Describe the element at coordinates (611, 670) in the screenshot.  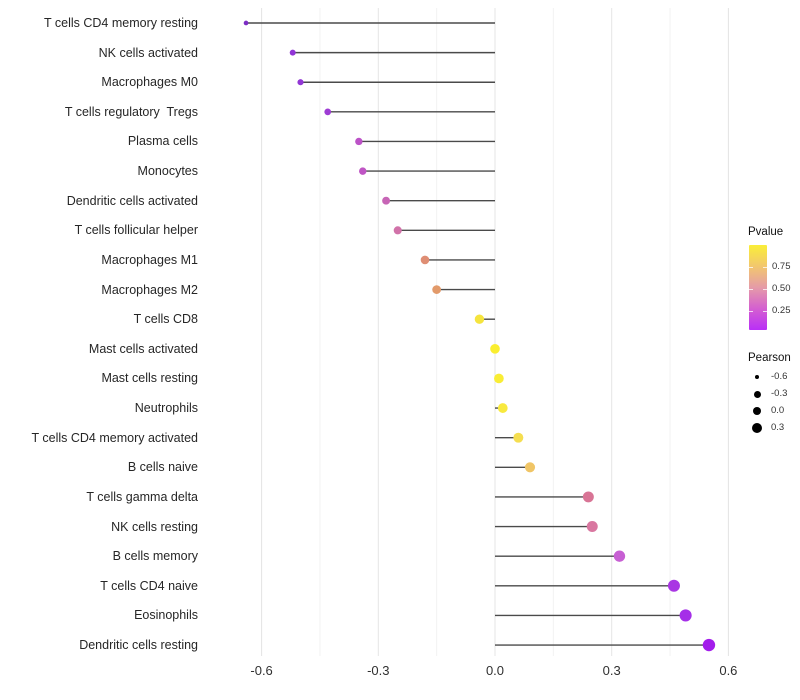
I see `x-axis-tick-label: 0.3` at that location.